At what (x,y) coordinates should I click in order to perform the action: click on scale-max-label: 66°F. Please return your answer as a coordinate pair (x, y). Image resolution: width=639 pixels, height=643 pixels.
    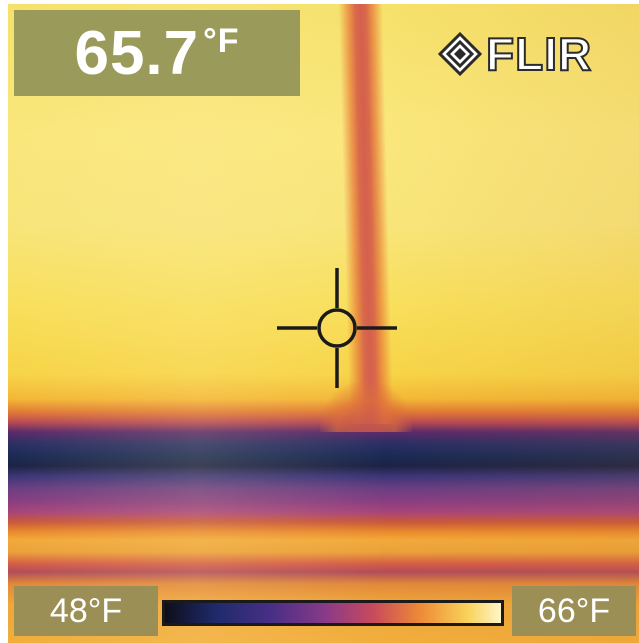
    Looking at the image, I should click on (574, 611).